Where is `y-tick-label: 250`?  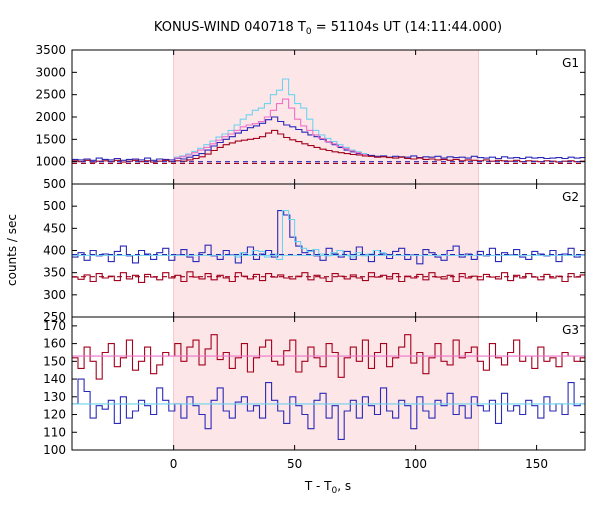 y-tick-label: 250 is located at coordinates (54, 317).